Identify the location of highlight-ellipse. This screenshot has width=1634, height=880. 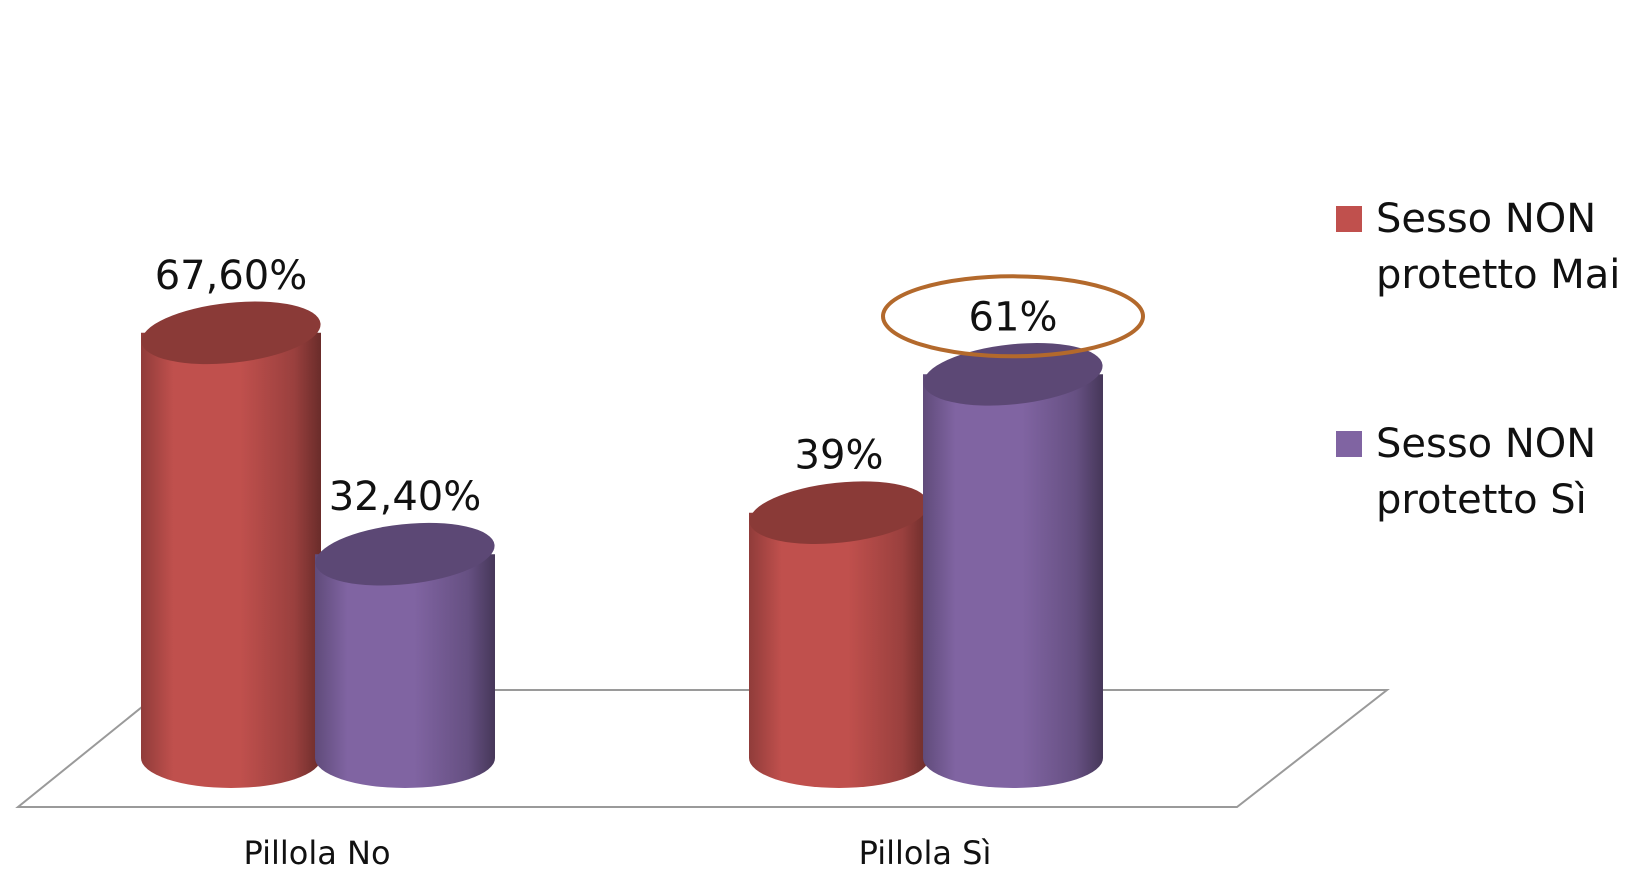
(1013, 316).